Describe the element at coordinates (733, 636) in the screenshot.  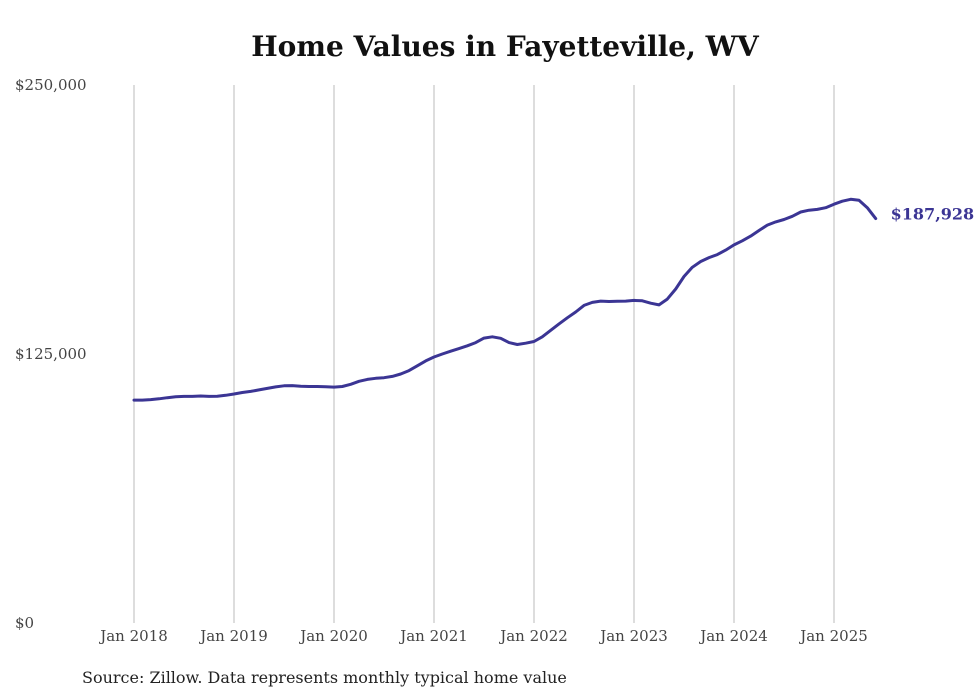
I see `x-tick-label: Jan 2024` at that location.